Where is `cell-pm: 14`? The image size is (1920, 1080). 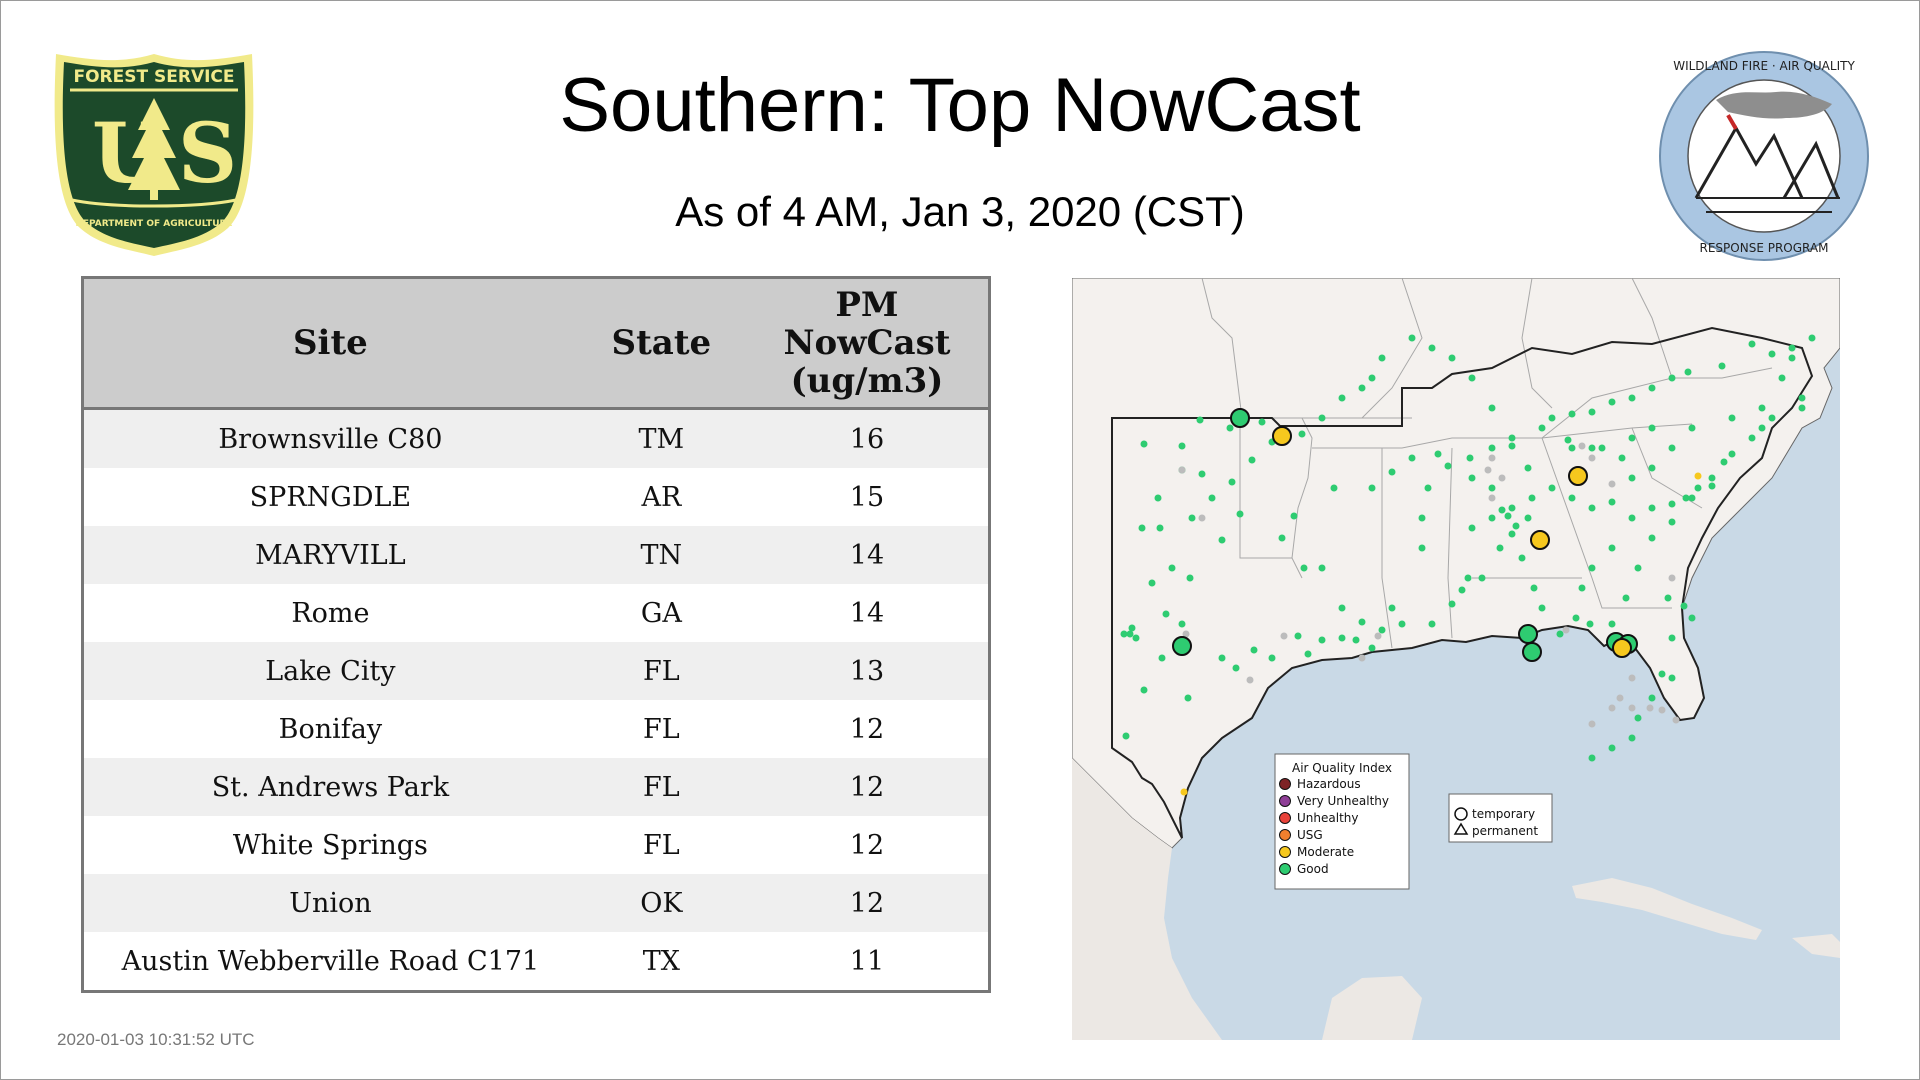
cell-pm: 14 is located at coordinates (867, 613).